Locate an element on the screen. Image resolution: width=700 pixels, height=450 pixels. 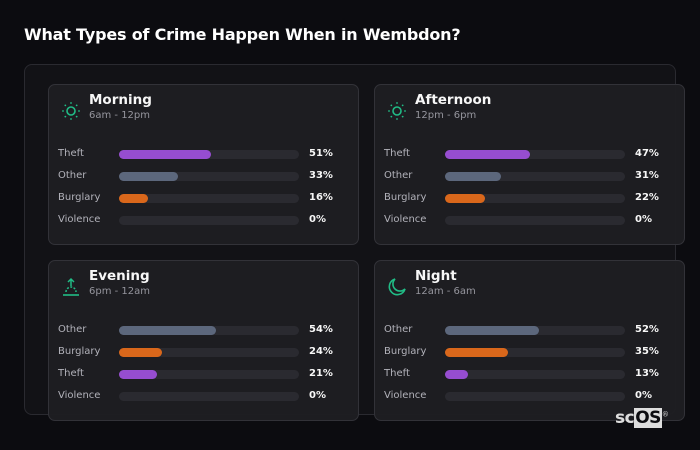
bar-value: 52% is located at coordinates (647, 329).